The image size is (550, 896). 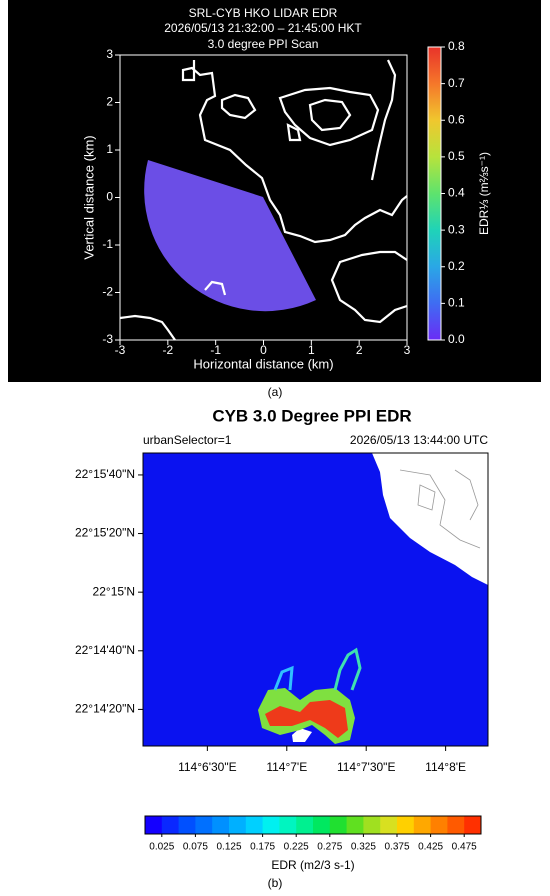 What do you see at coordinates (456, 193) in the screenshot?
I see `colorbar-tick-label: 0.4` at bounding box center [456, 193].